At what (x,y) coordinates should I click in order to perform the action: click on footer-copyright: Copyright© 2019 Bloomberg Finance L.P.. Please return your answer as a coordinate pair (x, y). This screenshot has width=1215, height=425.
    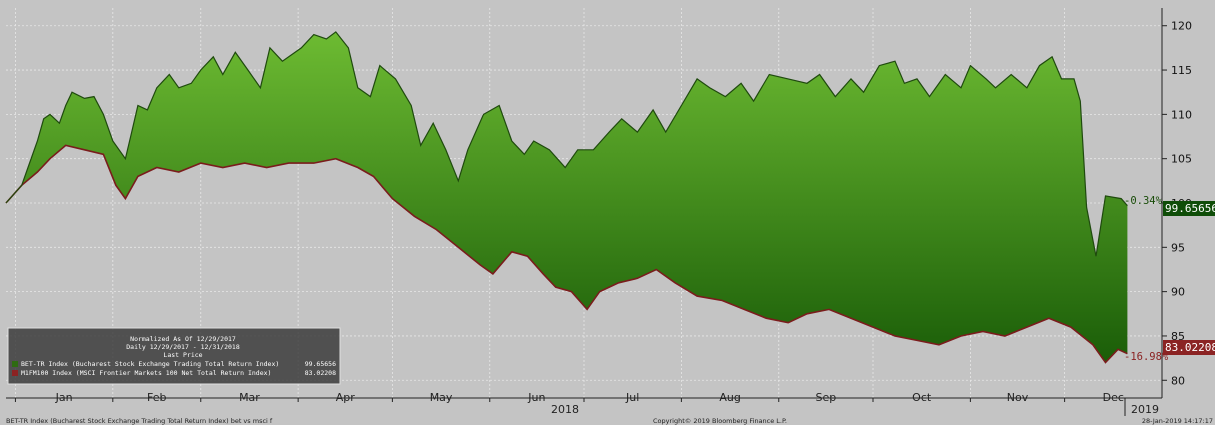
    Looking at the image, I should click on (720, 421).